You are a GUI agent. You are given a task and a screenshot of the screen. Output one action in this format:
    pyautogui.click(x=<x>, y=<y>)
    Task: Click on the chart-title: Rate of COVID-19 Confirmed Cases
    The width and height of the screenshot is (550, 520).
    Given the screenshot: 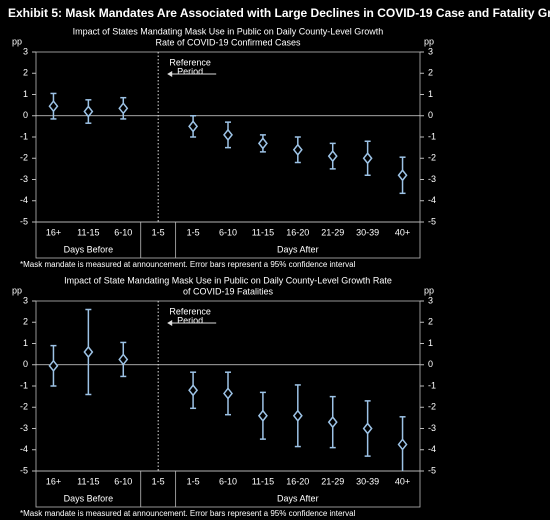 What is the action you would take?
    pyautogui.click(x=228, y=42)
    